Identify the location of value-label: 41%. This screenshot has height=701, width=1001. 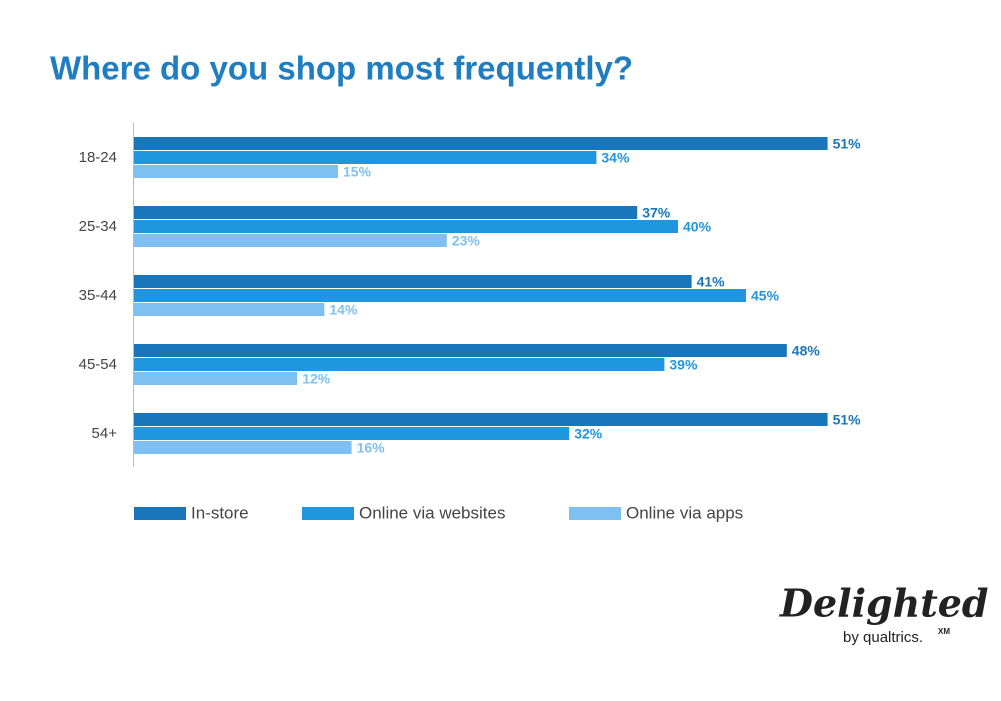
(711, 282).